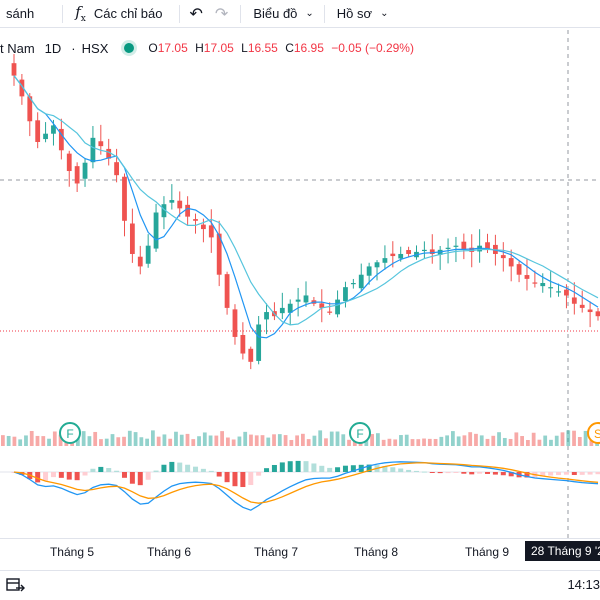 Image resolution: width=600 pixels, height=600 pixels. What do you see at coordinates (17, 48) in the screenshot?
I see `symbol-name: t Nam` at bounding box center [17, 48].